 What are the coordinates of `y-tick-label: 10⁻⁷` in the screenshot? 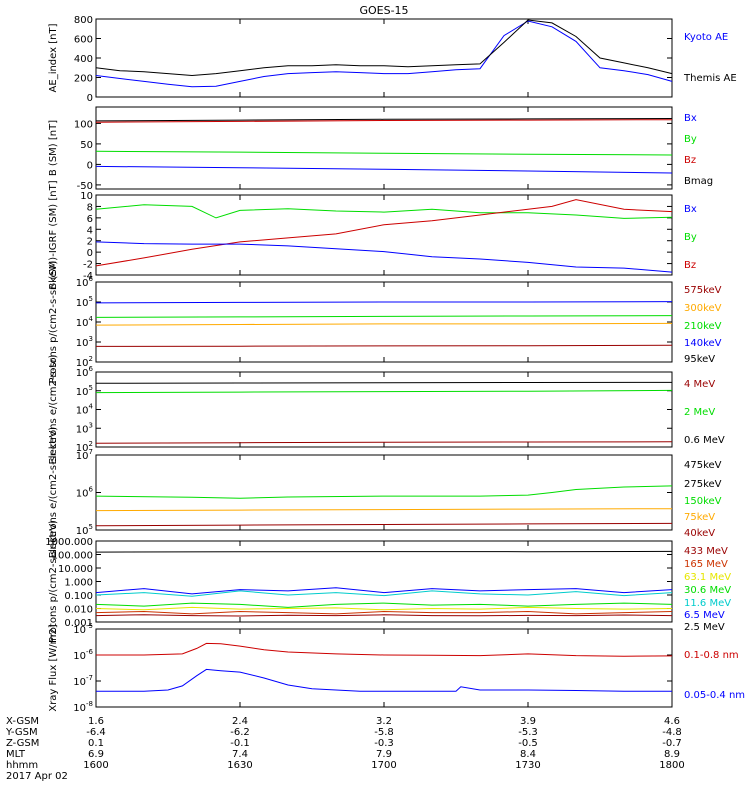 It's located at (83, 681).